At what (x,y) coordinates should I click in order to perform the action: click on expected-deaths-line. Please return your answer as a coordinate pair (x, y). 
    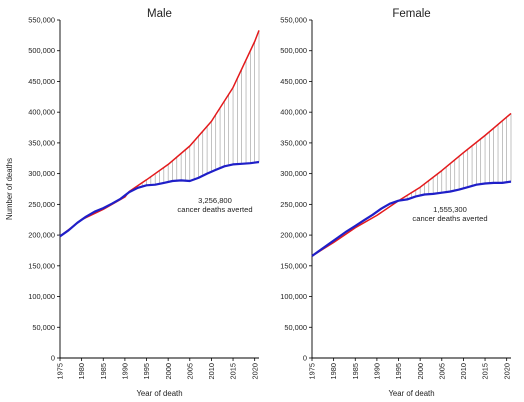
    Looking at the image, I should click on (411, 184).